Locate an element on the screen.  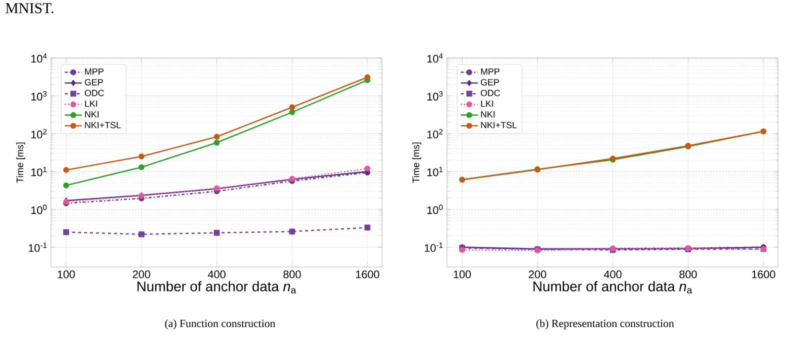
text: (b) Representation construction is located at coordinates (605, 324).